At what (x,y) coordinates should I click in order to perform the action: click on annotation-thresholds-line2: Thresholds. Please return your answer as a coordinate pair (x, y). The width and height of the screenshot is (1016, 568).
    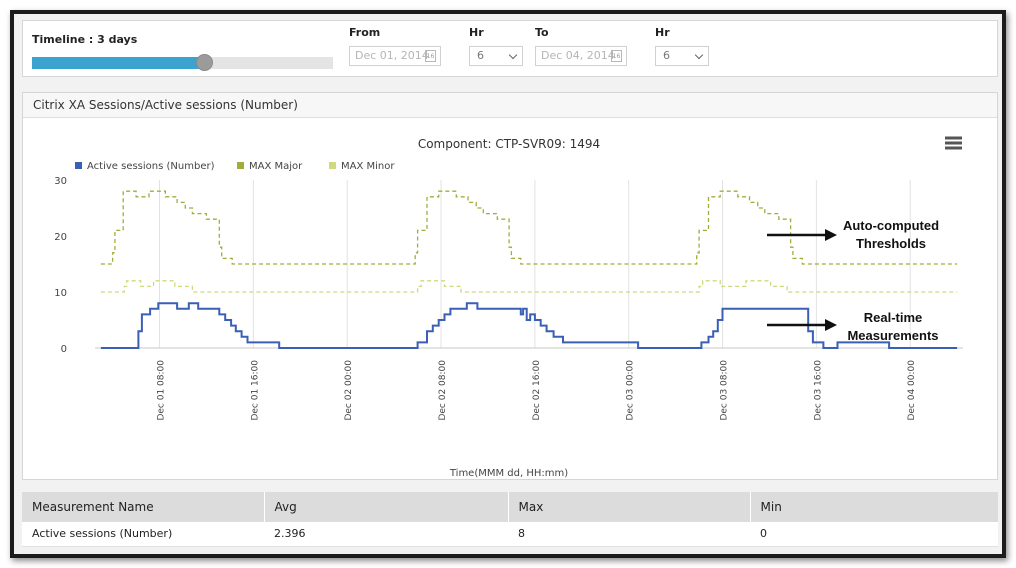
    Looking at the image, I should click on (891, 243).